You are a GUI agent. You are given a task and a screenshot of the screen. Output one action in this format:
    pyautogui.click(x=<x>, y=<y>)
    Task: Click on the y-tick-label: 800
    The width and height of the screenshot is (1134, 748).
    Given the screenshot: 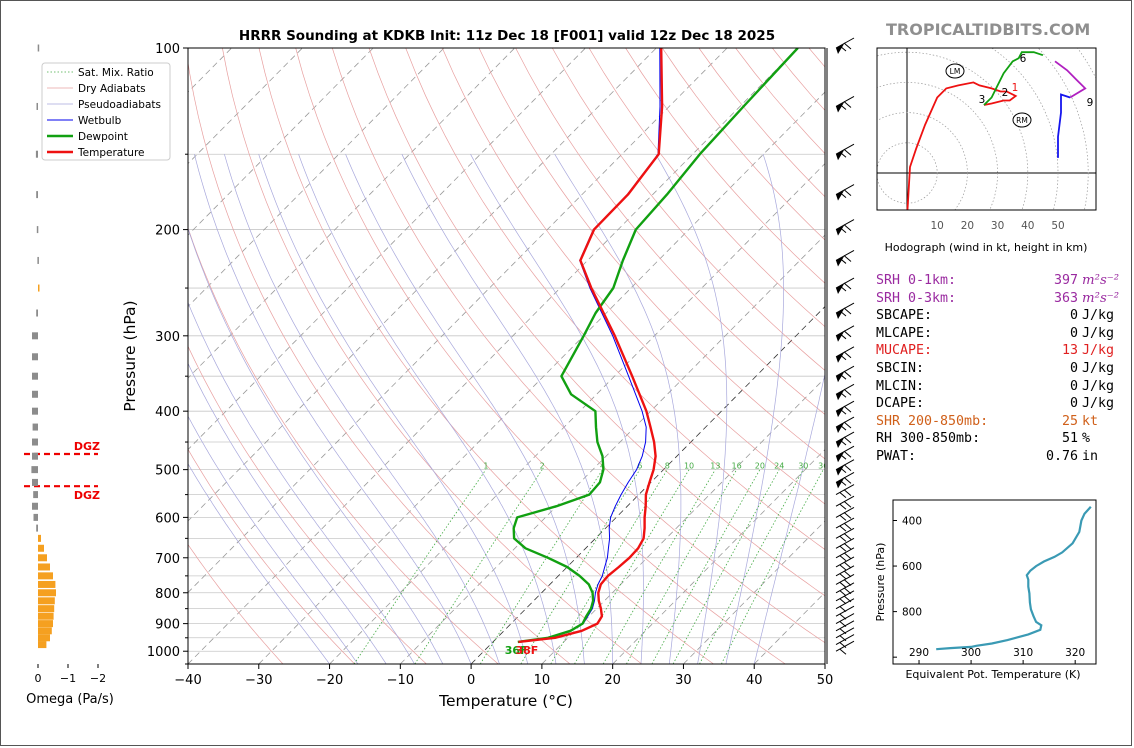 What is the action you would take?
    pyautogui.click(x=167, y=594)
    